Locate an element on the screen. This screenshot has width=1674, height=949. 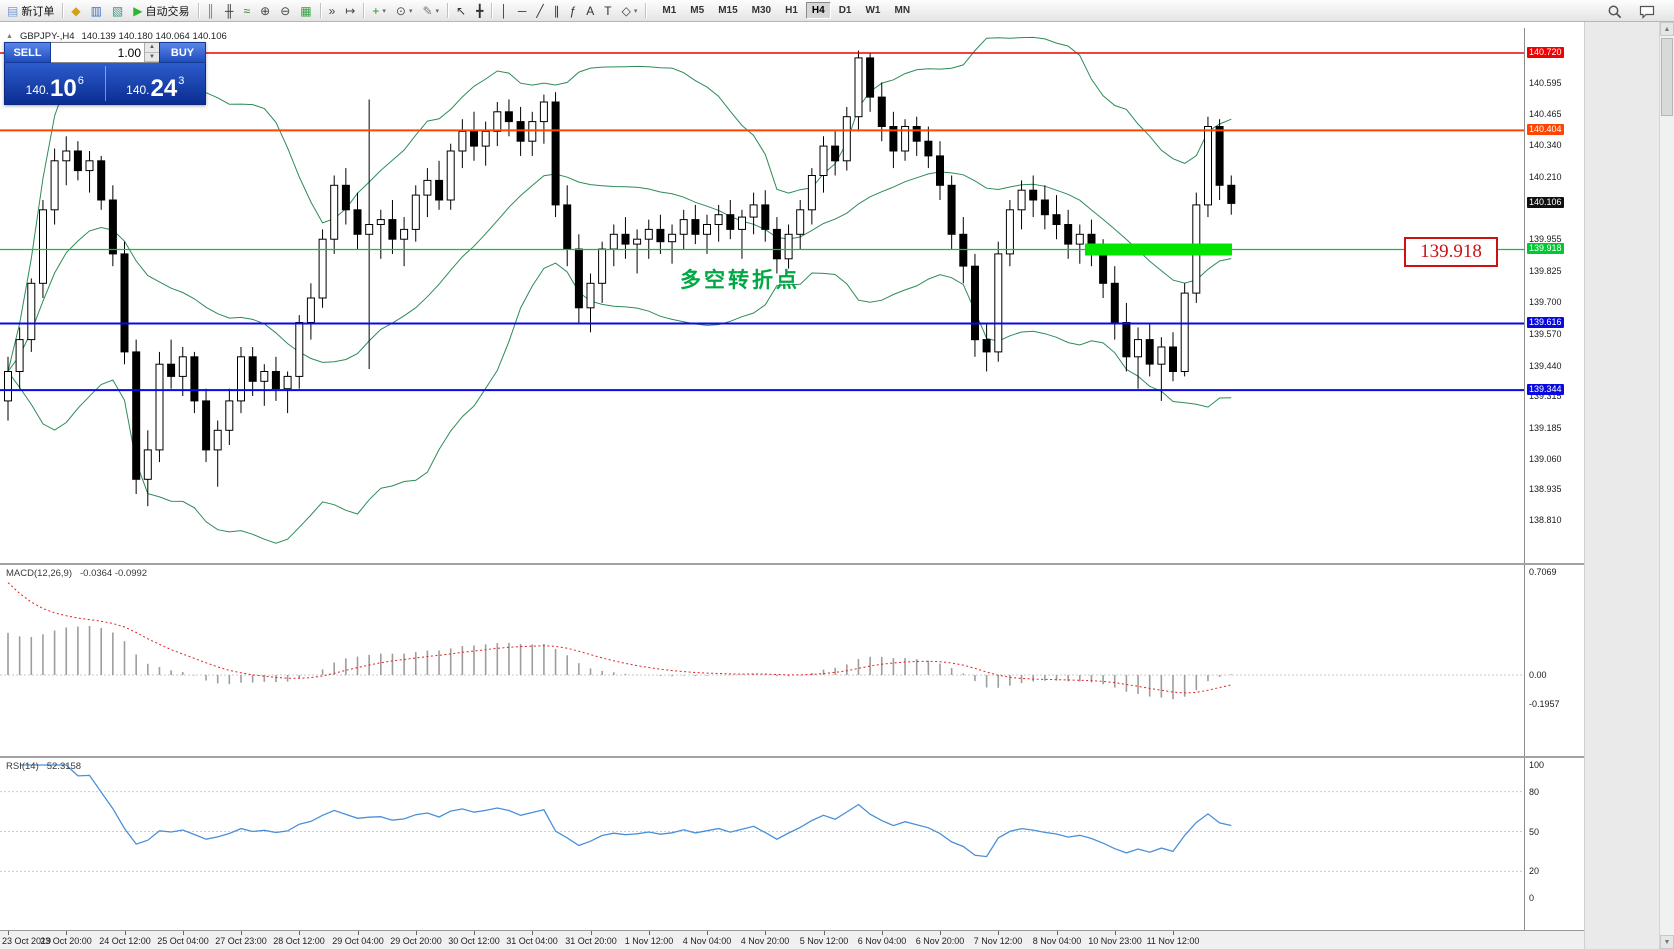
volume-value: 1.00 is located at coordinates (129, 52).